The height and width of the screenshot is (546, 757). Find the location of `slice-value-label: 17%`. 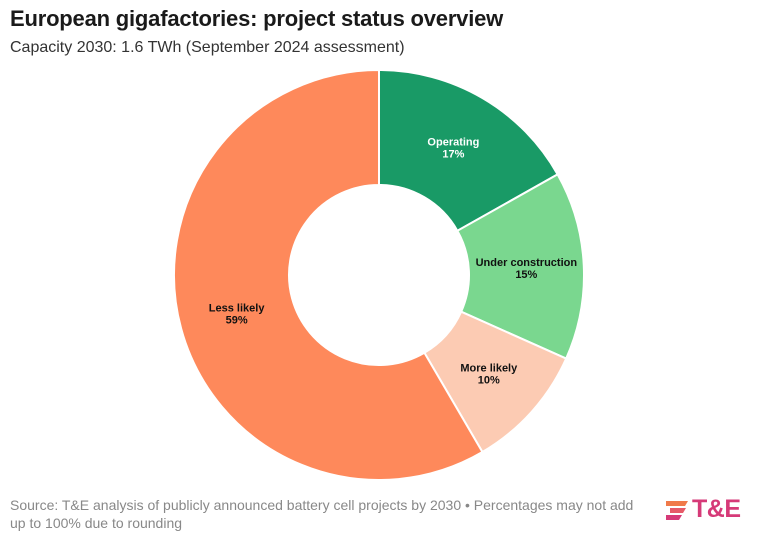

slice-value-label: 17% is located at coordinates (453, 155).